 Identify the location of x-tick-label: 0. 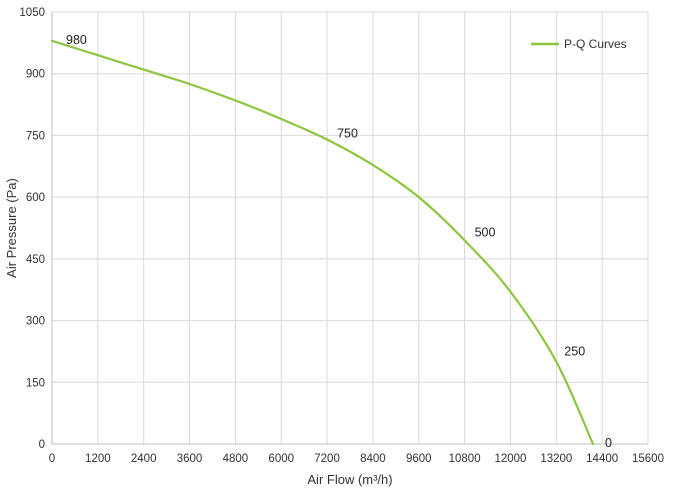
(52, 459).